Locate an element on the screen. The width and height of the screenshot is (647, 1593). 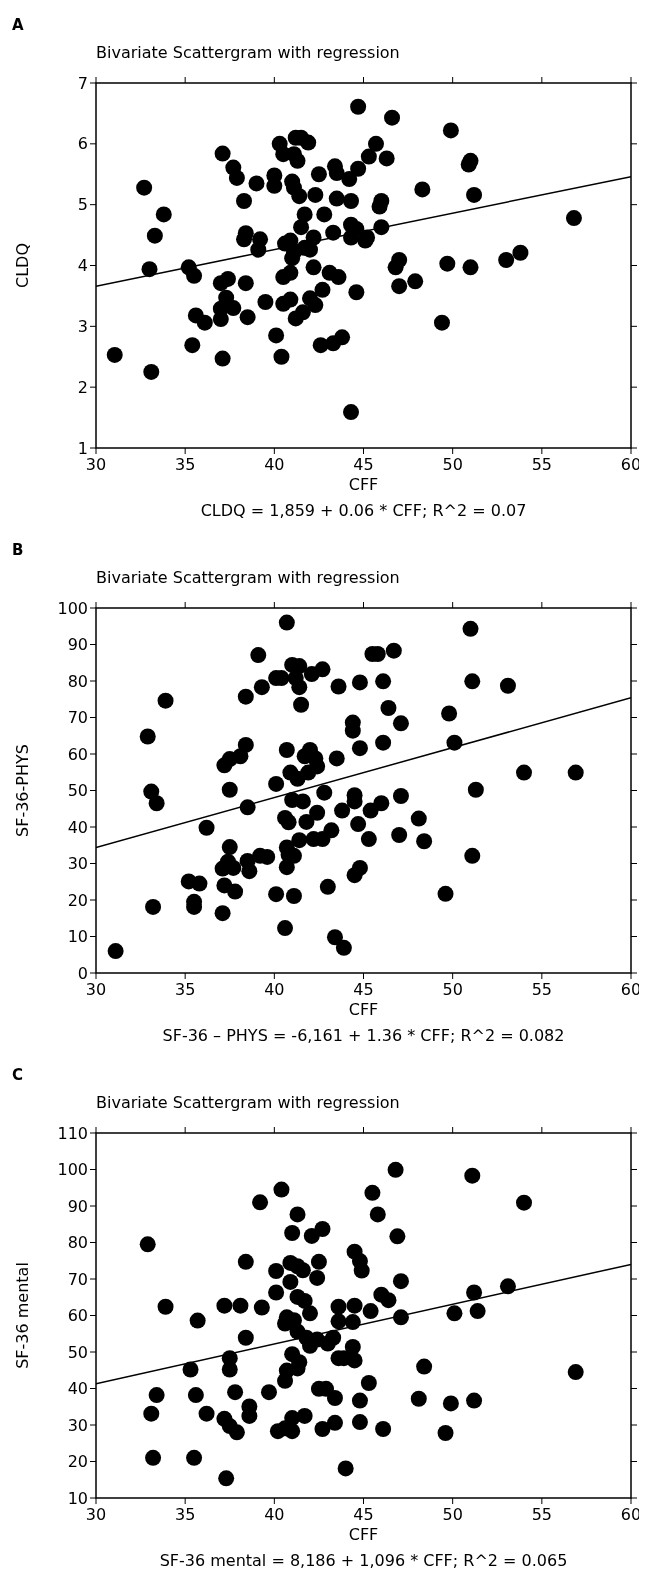
text: SF-36 mental = 8,186 + 1,096 * CFF; R^2 = 0.065 is located at coordinates (363, 1560).